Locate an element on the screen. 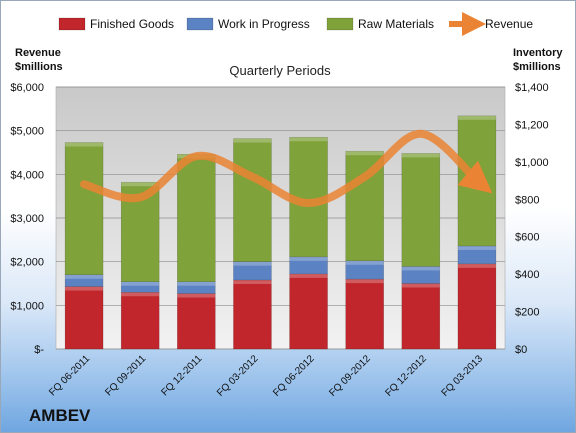  category-label: FQ 12-2012 is located at coordinates (406, 376).